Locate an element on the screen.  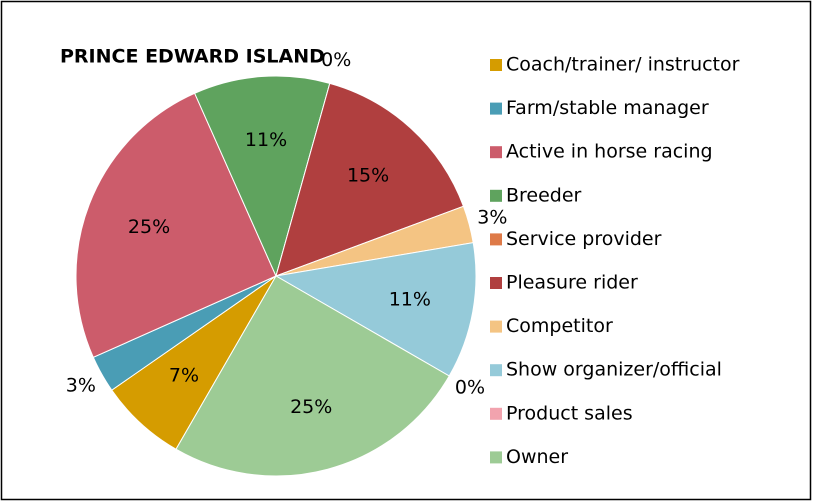
chart-title: PRINCE EDWARD ISLAND is located at coordinates (192, 57).